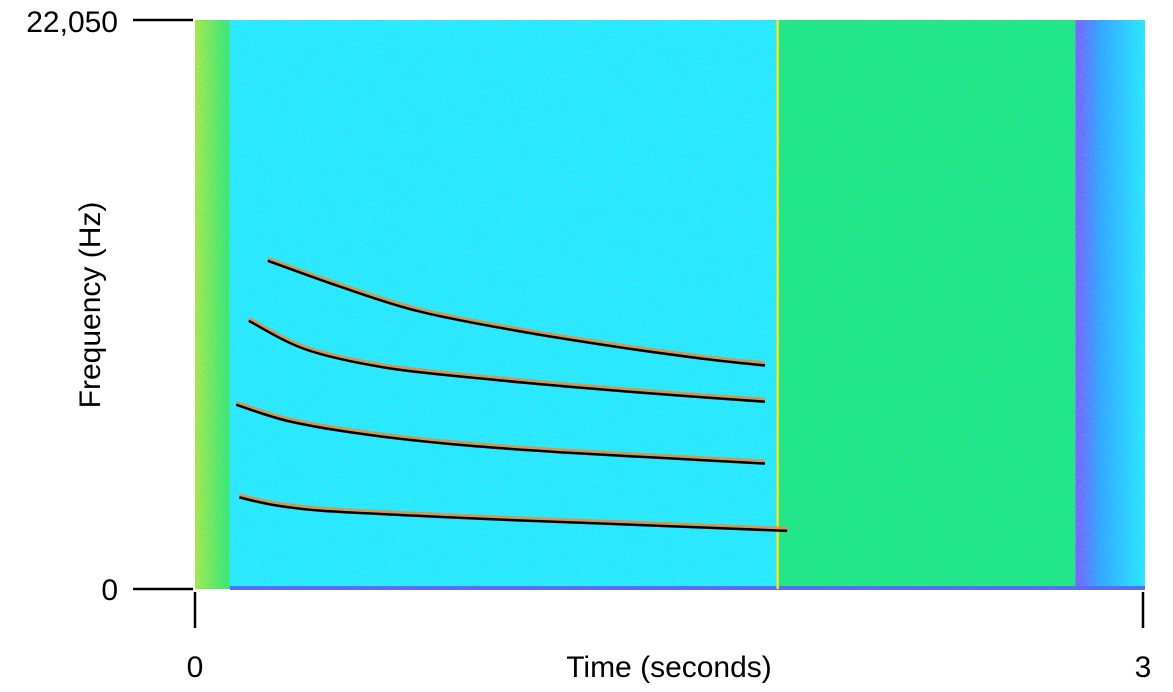  I want to click on y-tick-label-min: 0, so click(109, 590).